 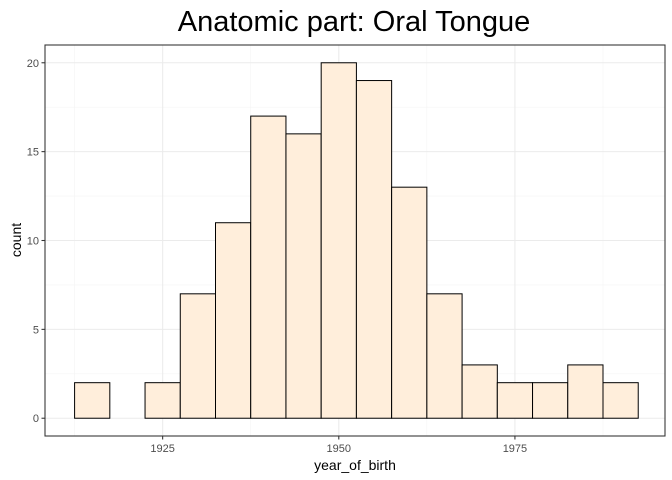 What do you see at coordinates (16, 240) in the screenshot?
I see `y-axis-title: count` at bounding box center [16, 240].